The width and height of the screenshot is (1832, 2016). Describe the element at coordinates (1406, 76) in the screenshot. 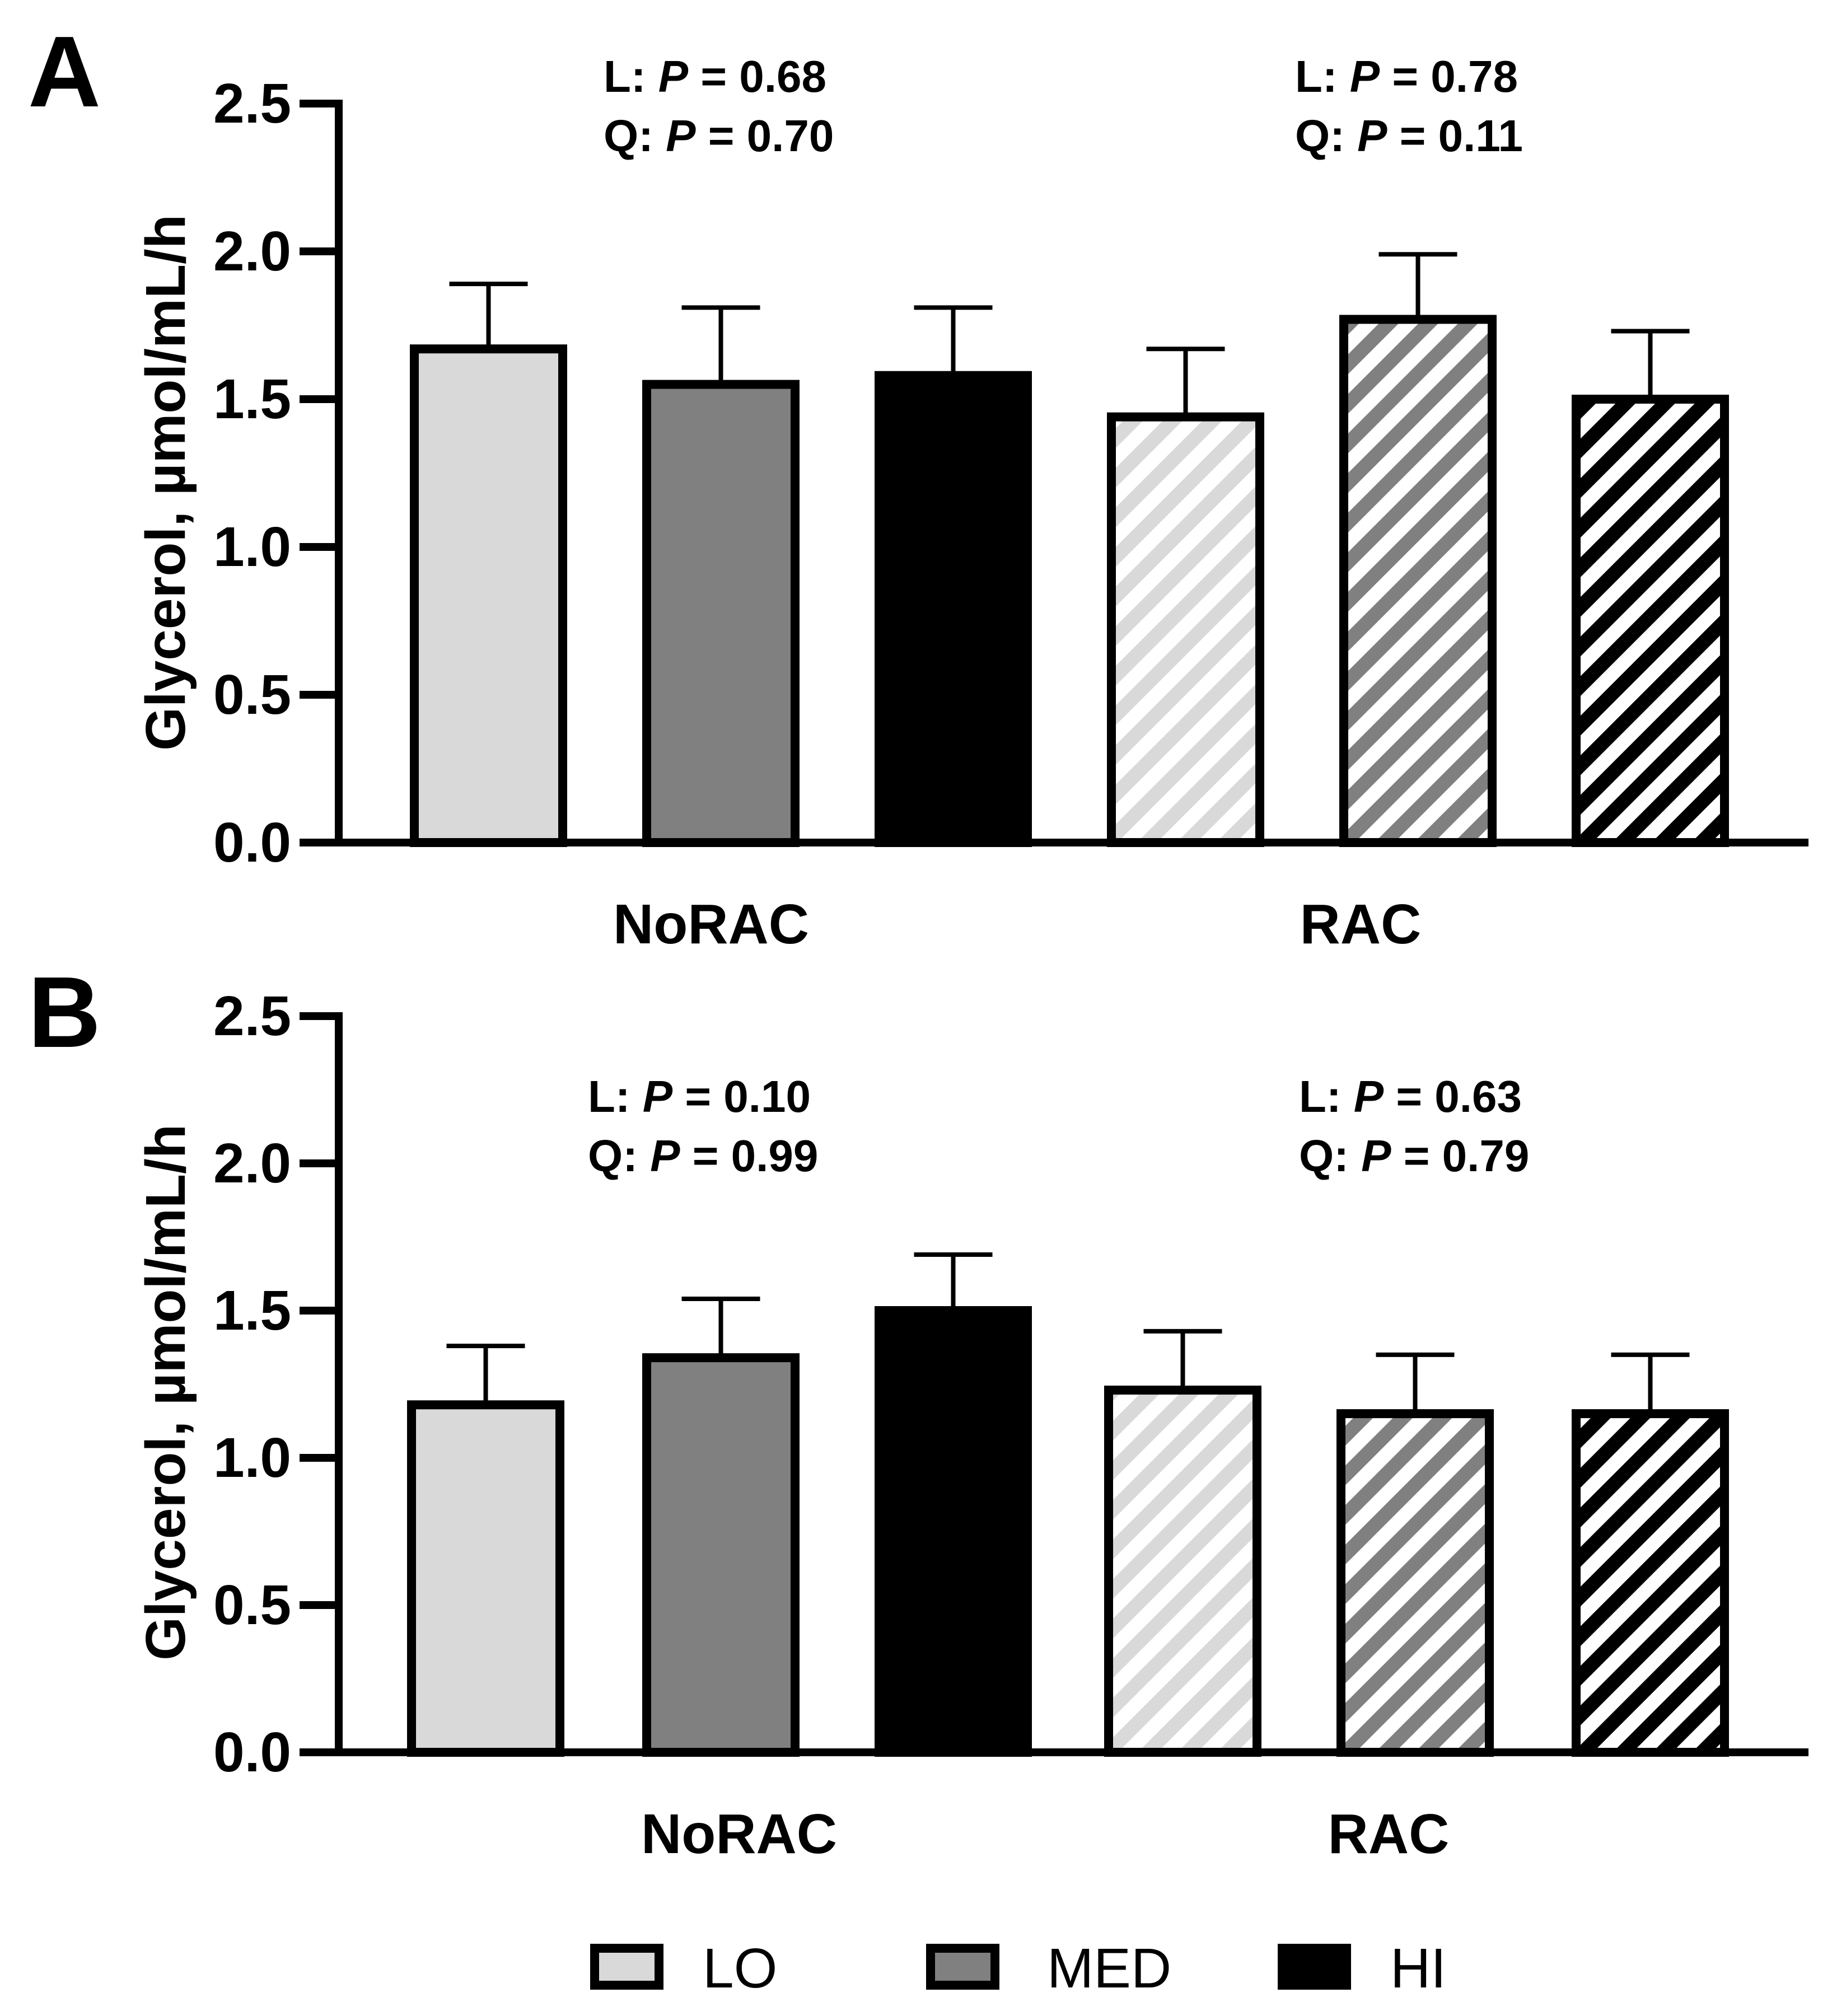

I see `linear-p-text: L: P = 0.78` at that location.